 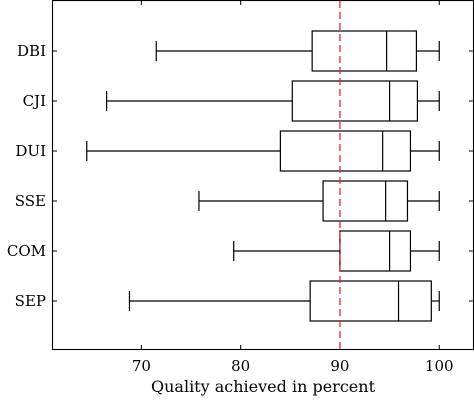 What do you see at coordinates (365, 201) in the screenshot?
I see `box-sse-box` at bounding box center [365, 201].